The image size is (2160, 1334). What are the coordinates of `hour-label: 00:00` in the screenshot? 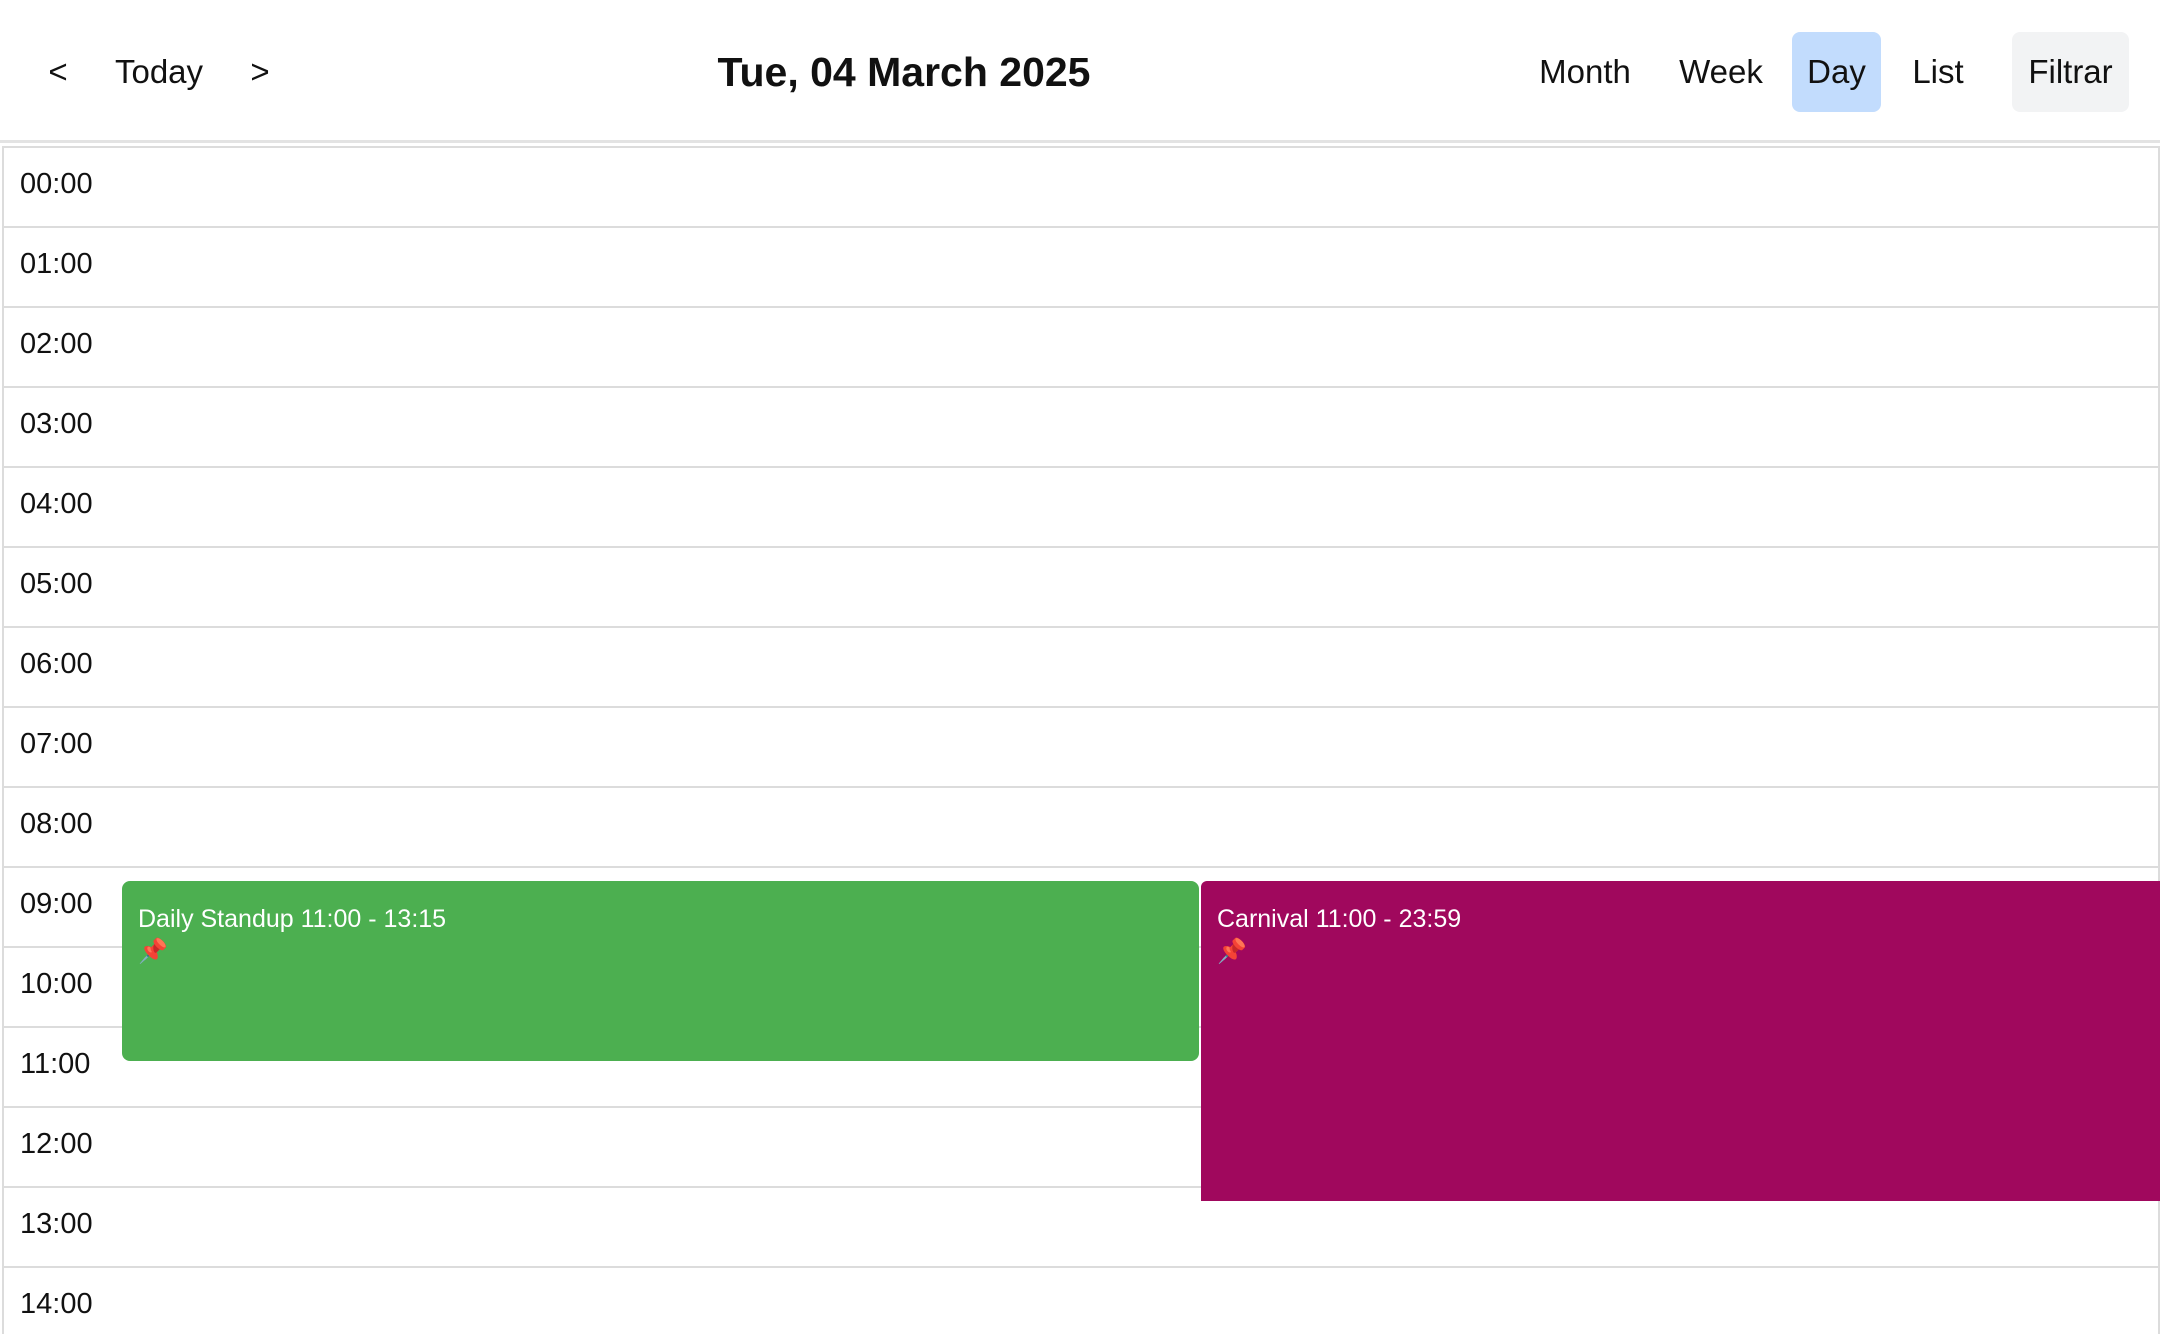 It's located at (56, 184).